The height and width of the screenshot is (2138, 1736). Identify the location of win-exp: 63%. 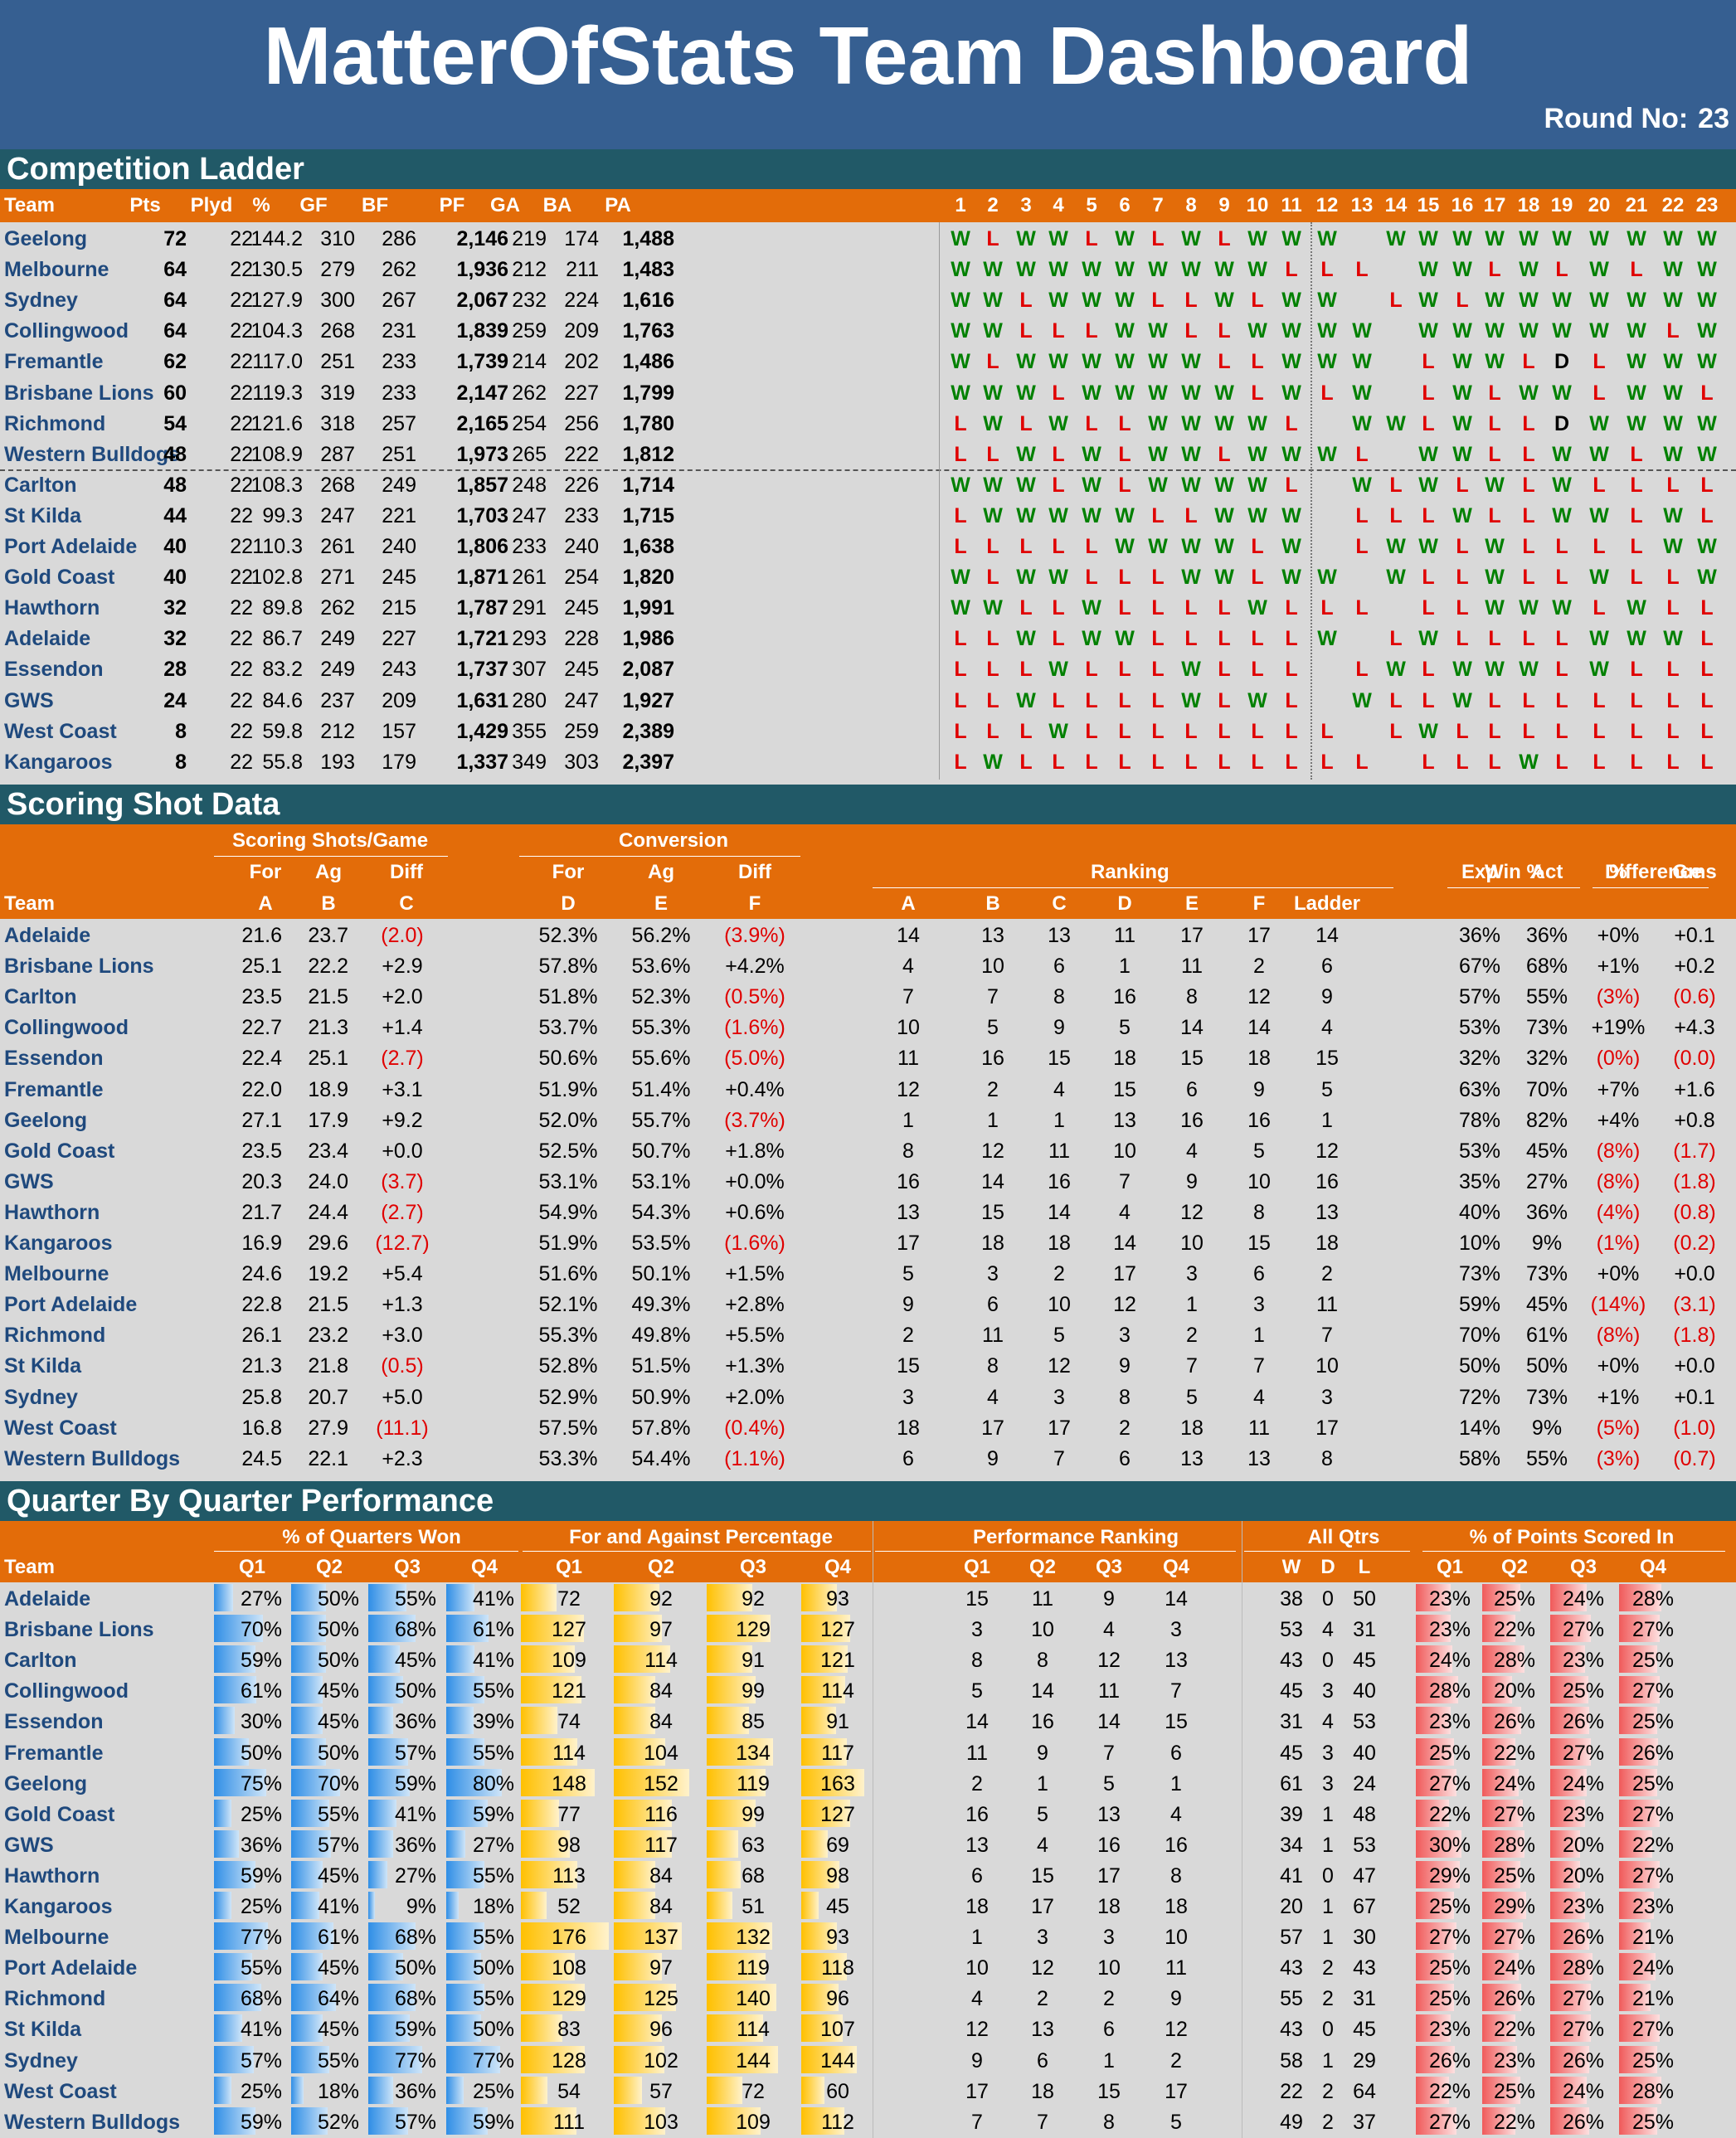
(1479, 1089).